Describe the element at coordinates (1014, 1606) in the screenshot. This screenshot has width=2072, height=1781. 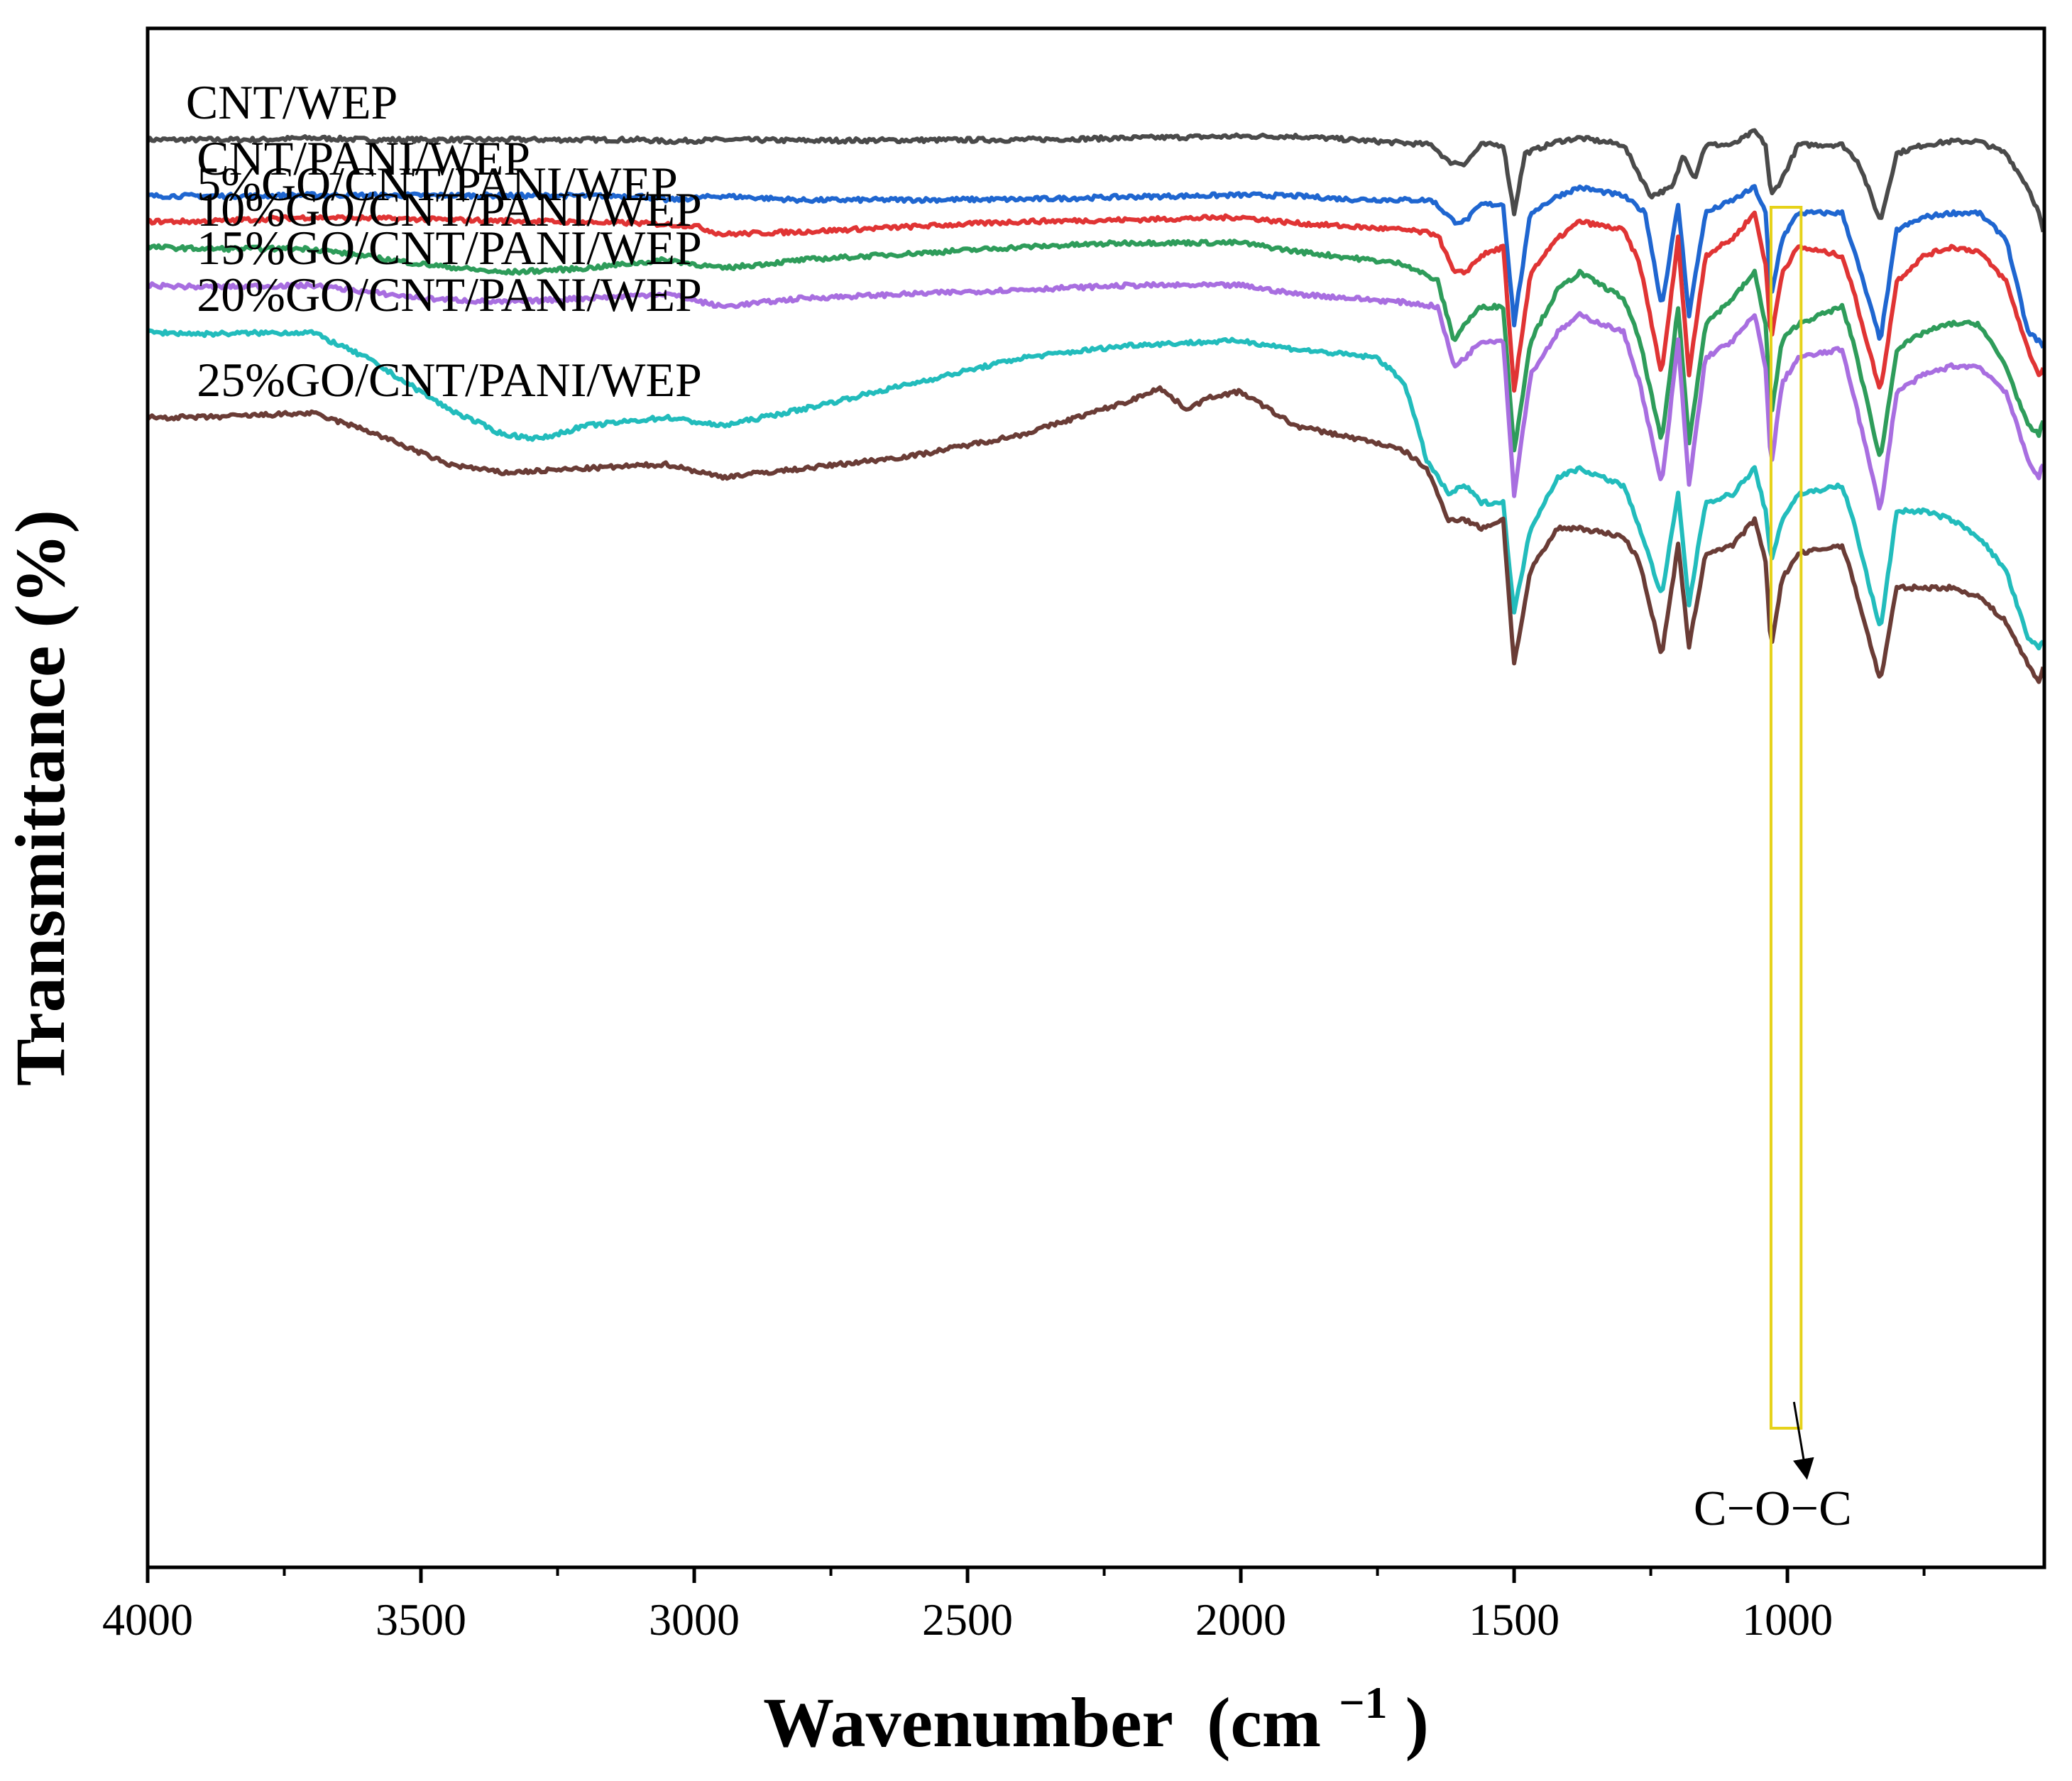
I see `x-axis: 4000 3500 3000 2500 2000 1500 1000` at that location.